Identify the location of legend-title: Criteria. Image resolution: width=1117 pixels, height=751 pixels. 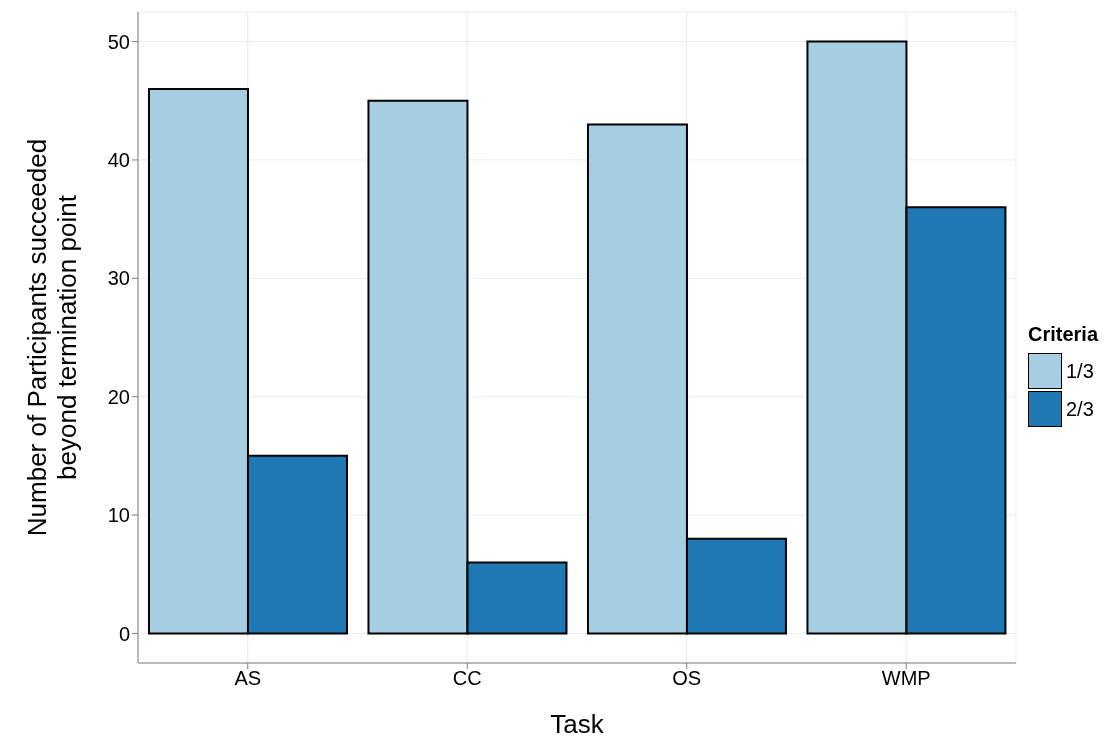
(1062, 334).